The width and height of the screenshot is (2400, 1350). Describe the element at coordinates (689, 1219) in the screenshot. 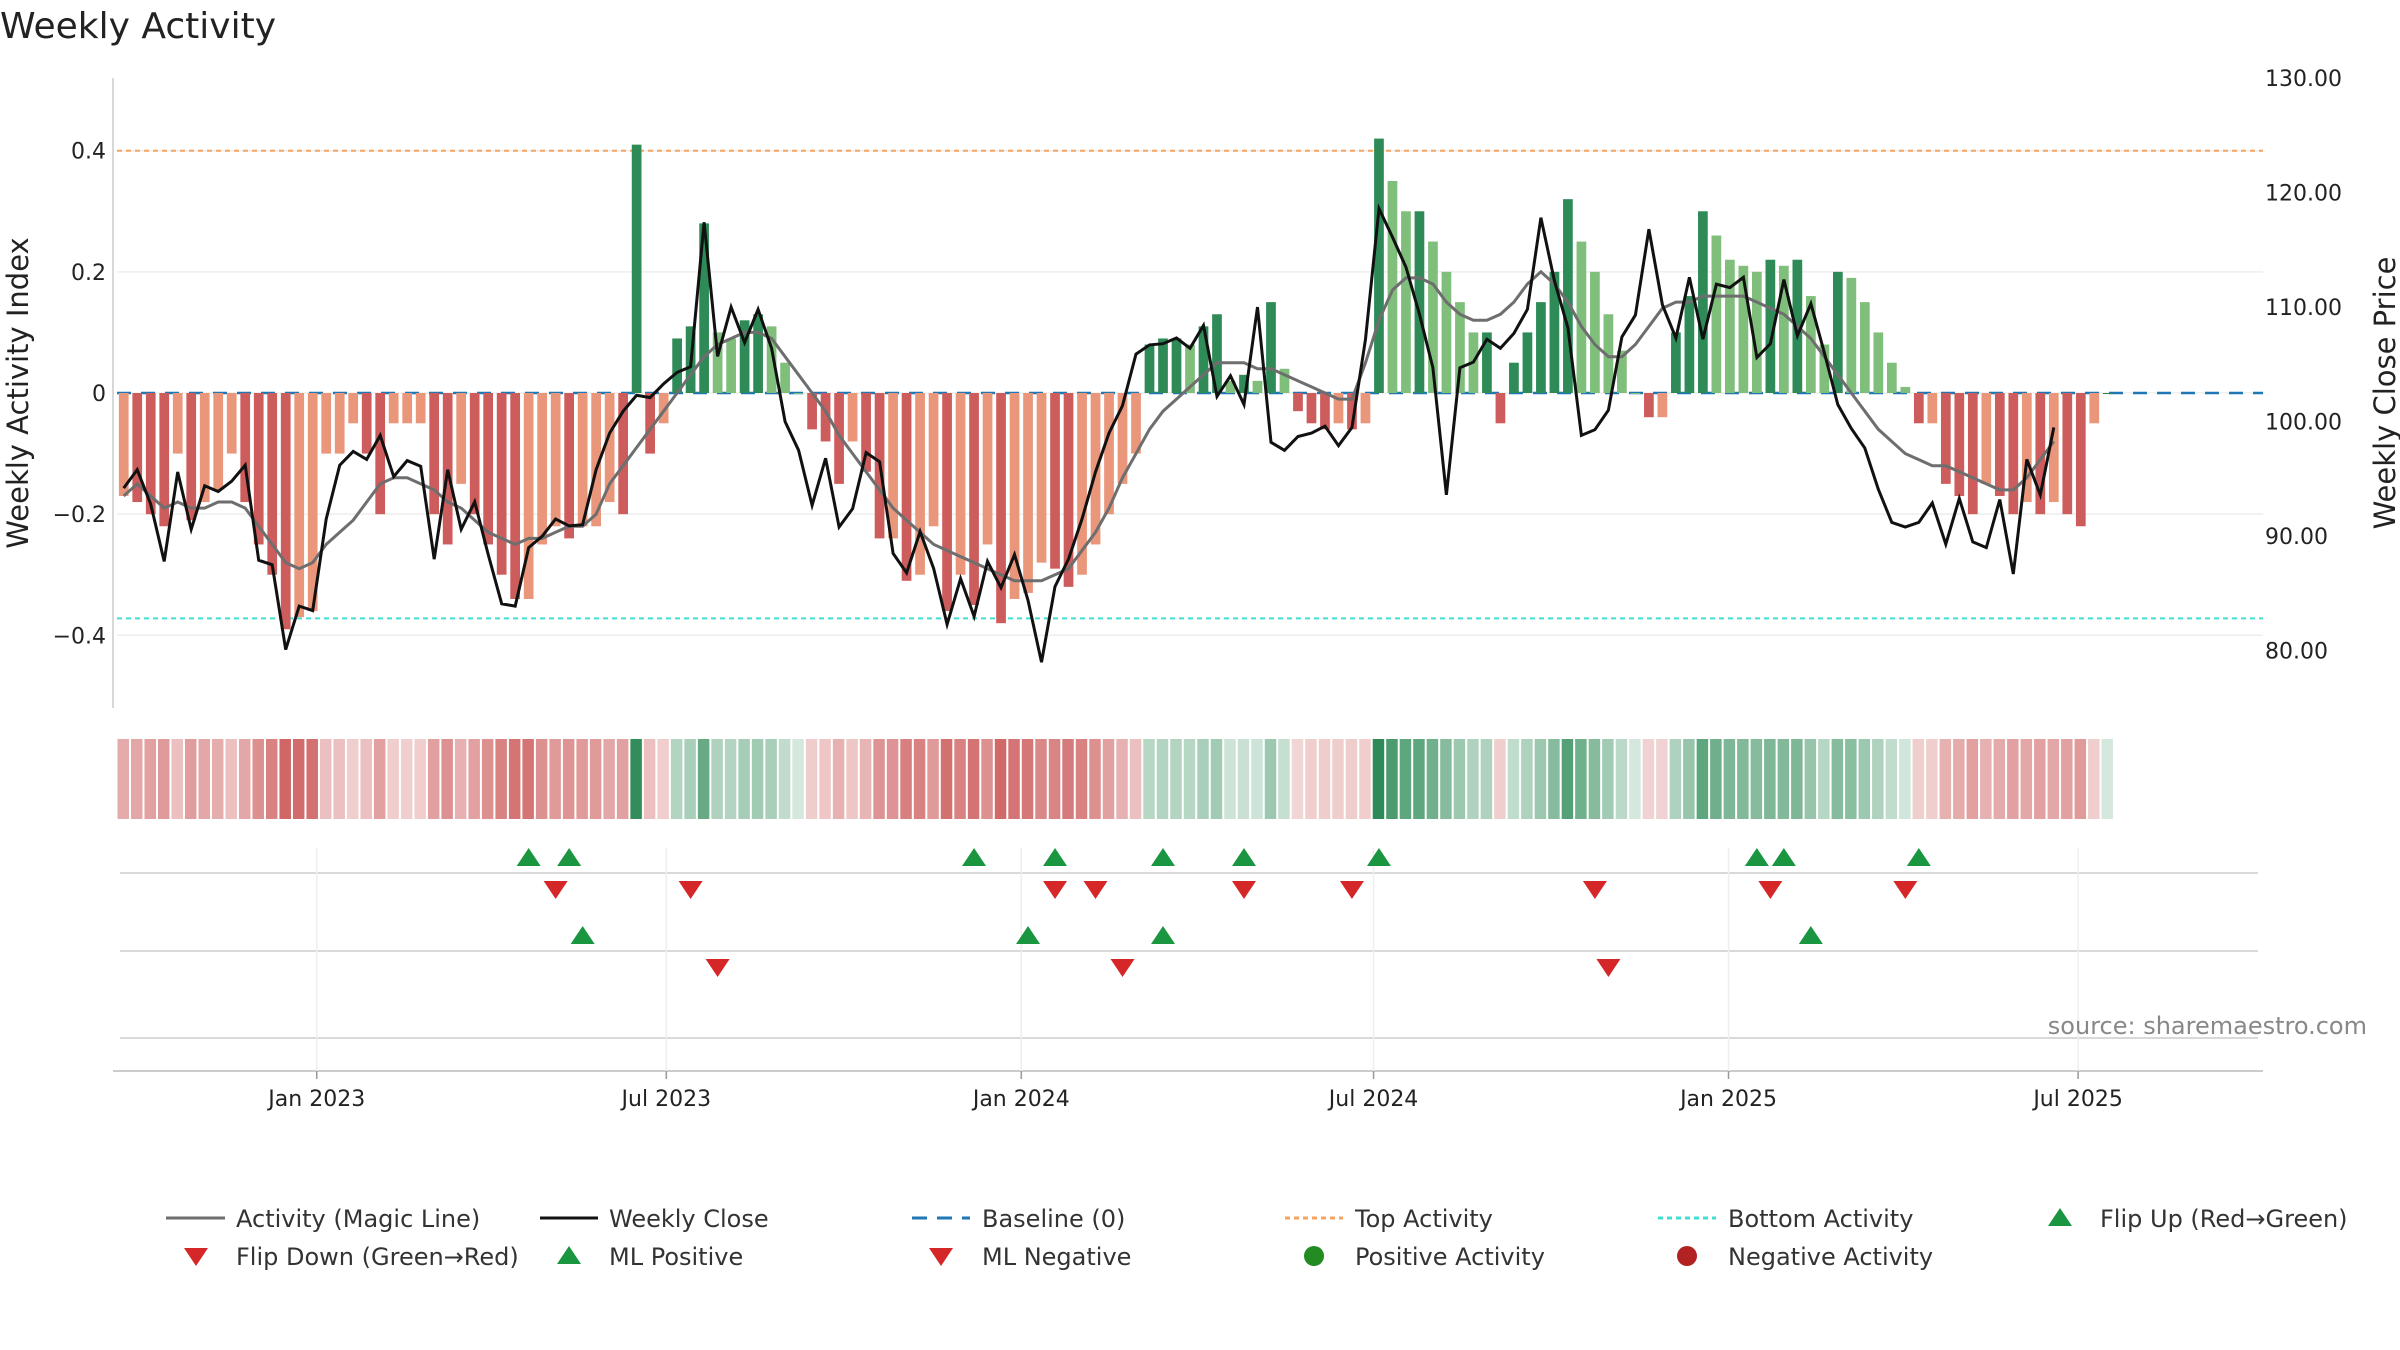

I see `legend-label-weekly-close: Weekly Close` at that location.